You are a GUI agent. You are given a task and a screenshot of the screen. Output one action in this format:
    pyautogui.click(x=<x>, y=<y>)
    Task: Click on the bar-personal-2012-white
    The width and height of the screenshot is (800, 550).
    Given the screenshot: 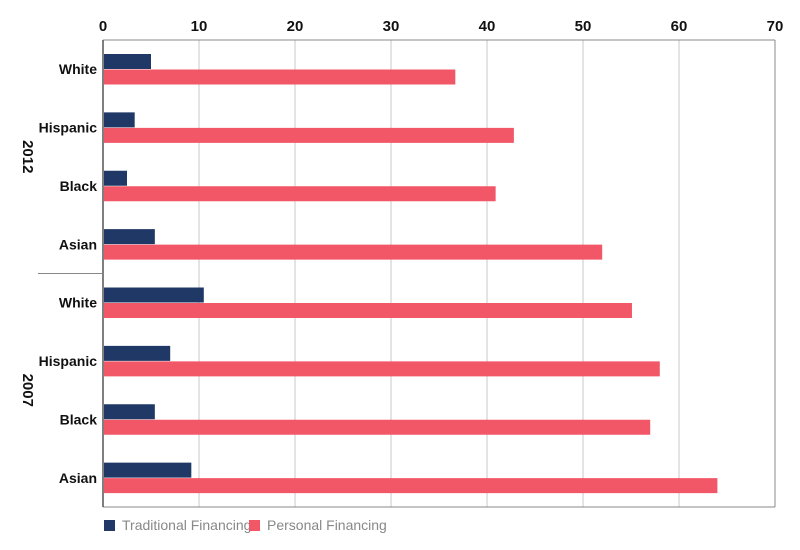 What is the action you would take?
    pyautogui.click(x=280, y=77)
    